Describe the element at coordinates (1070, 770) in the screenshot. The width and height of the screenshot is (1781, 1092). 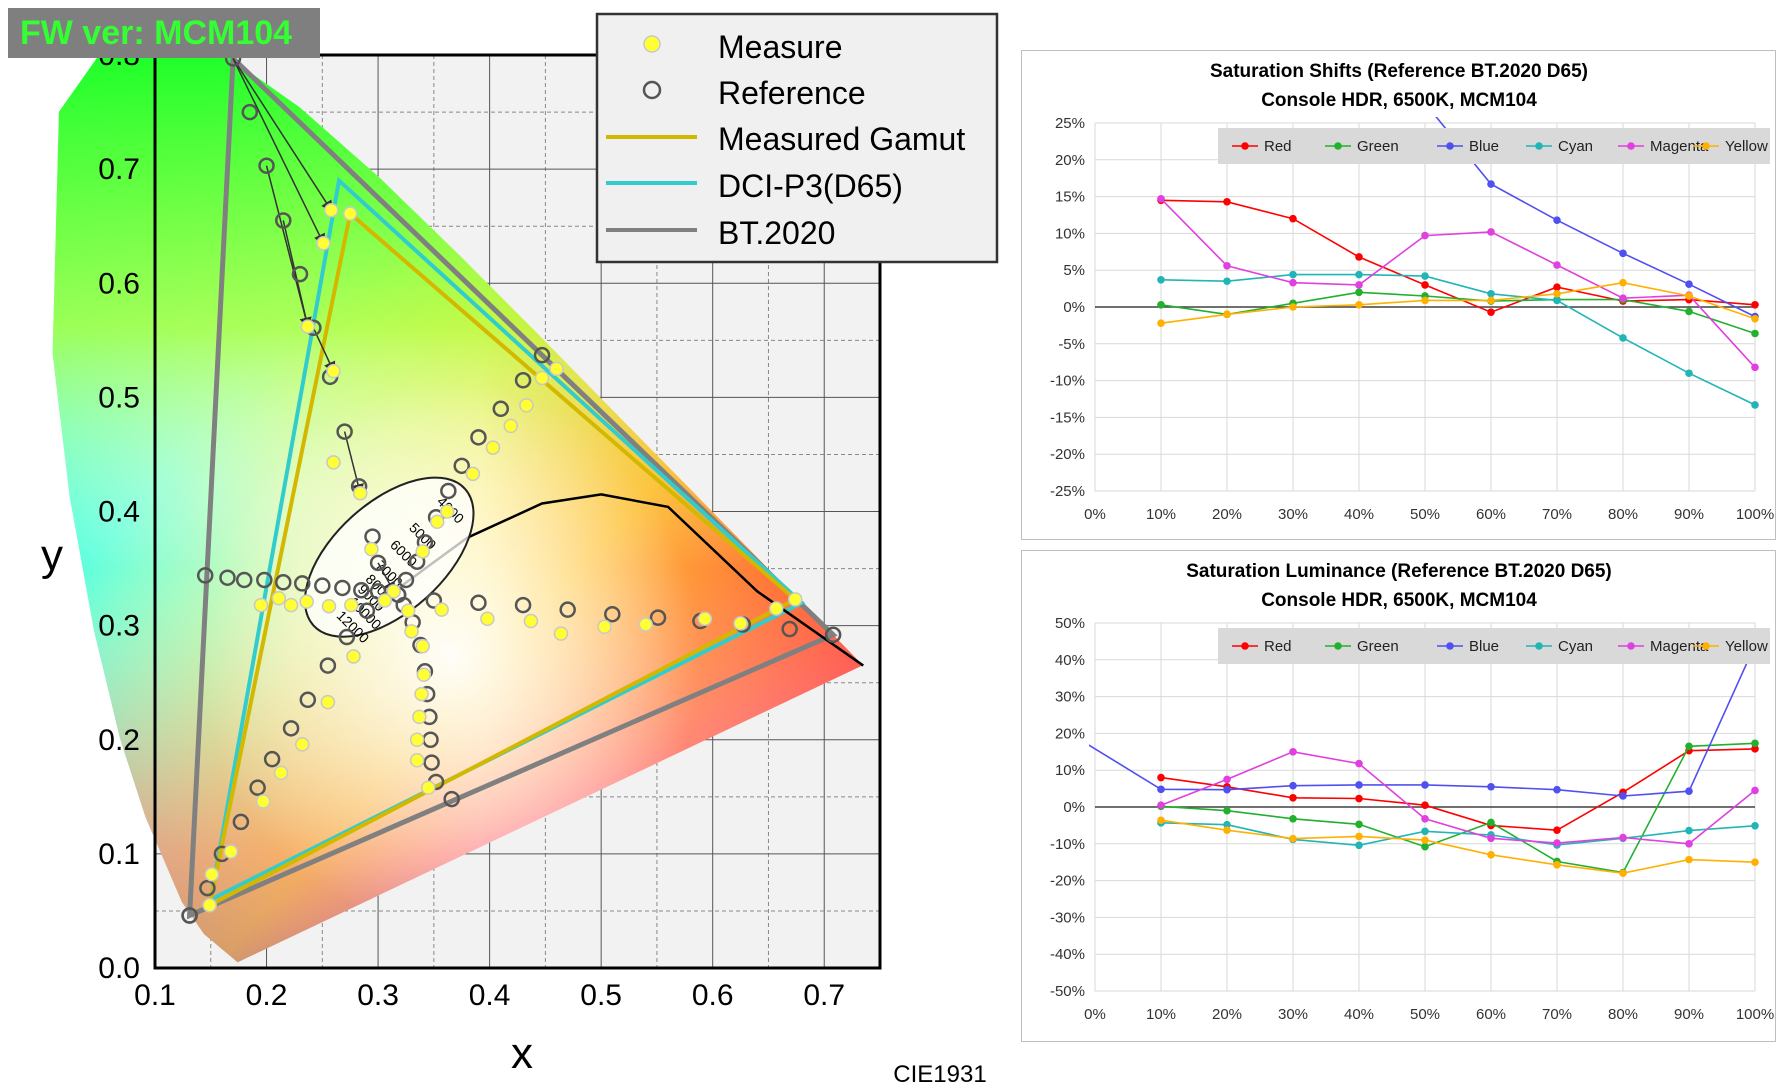
I see `lum-y-tick-label: 10%` at that location.